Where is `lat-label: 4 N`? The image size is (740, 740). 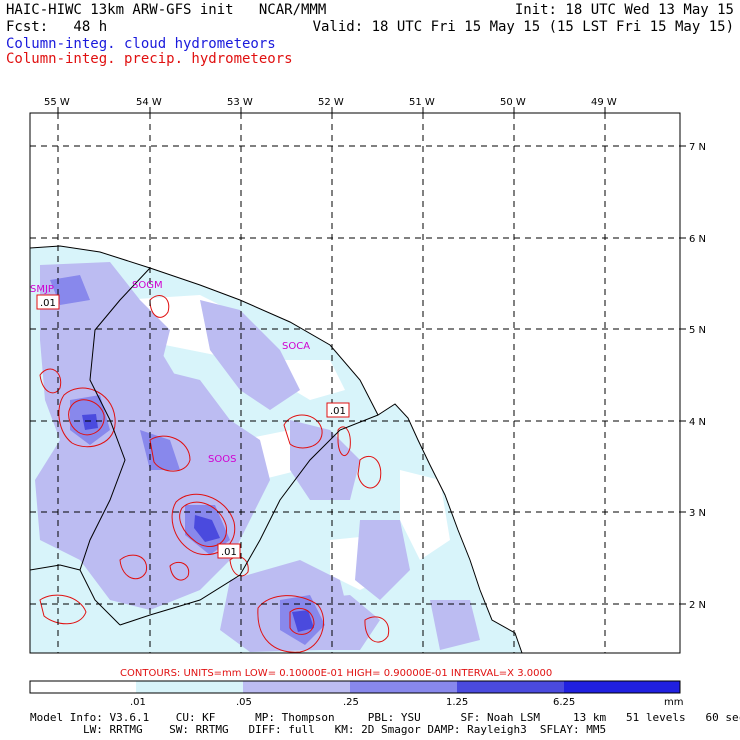
lat-label: 4 N is located at coordinates (697, 422).